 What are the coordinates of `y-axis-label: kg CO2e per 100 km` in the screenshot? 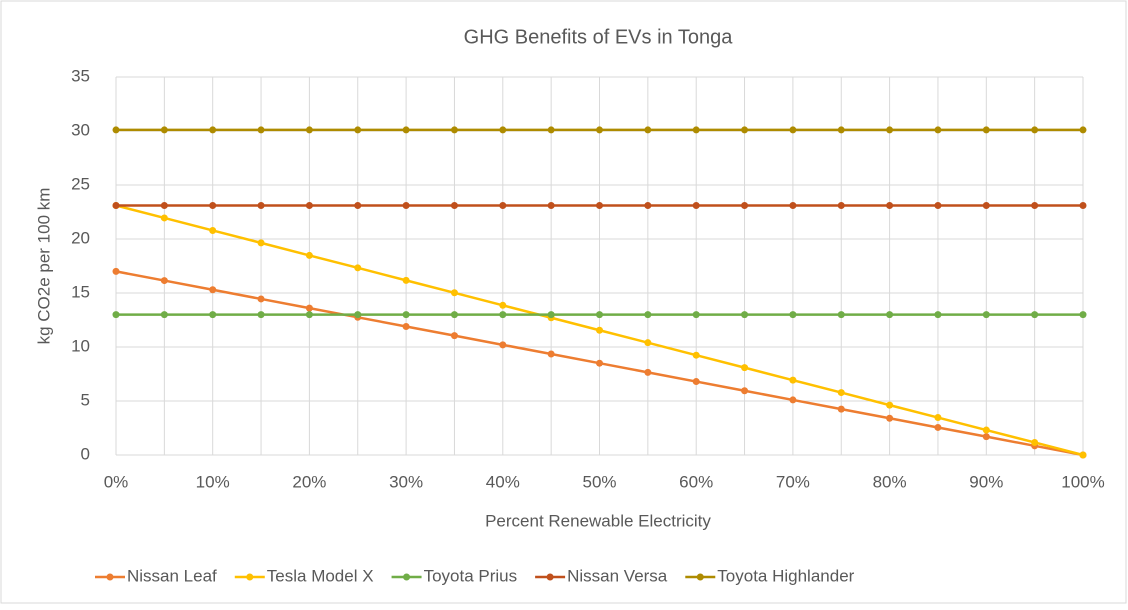 It's located at (43, 266).